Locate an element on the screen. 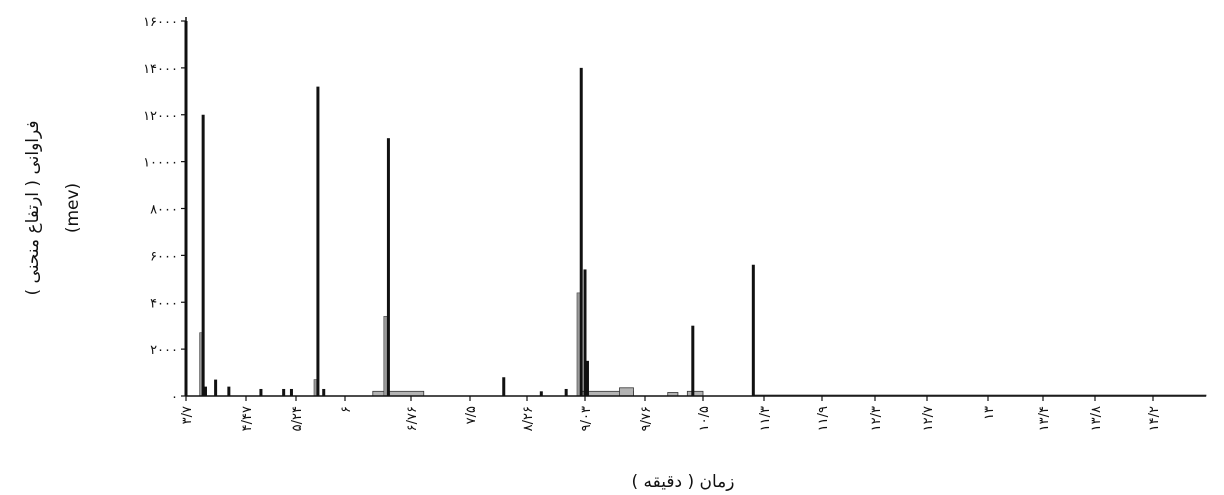  x-tick-label: ۷/۵ is located at coordinates (471, 415).